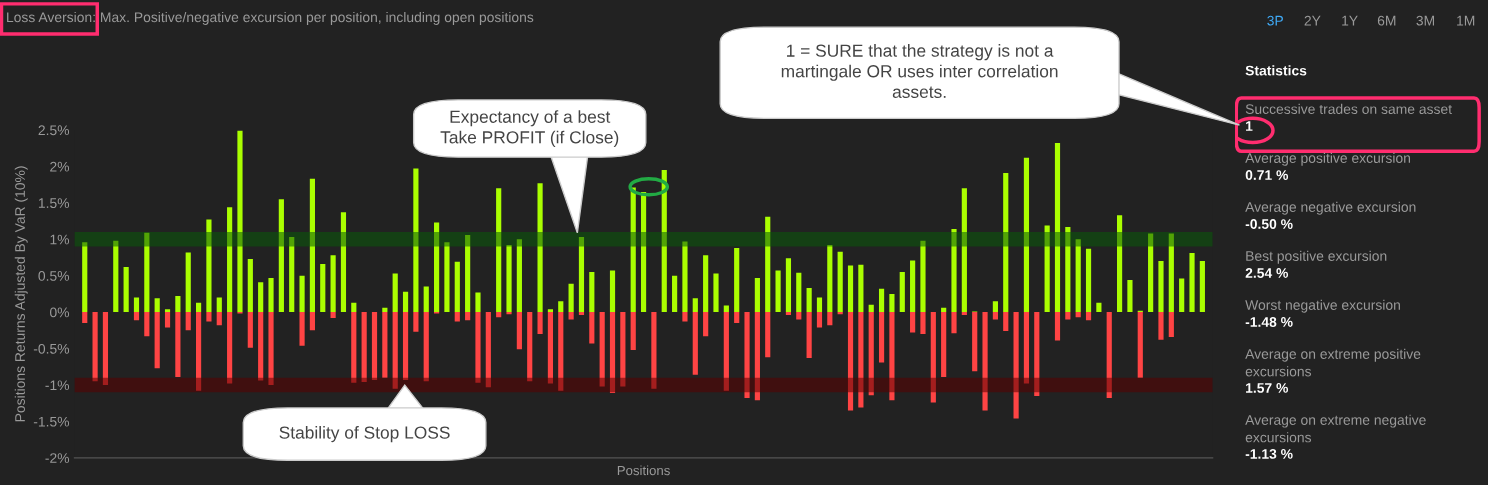 The height and width of the screenshot is (485, 1488). I want to click on text: Worst negative excursion, so click(1322, 306).